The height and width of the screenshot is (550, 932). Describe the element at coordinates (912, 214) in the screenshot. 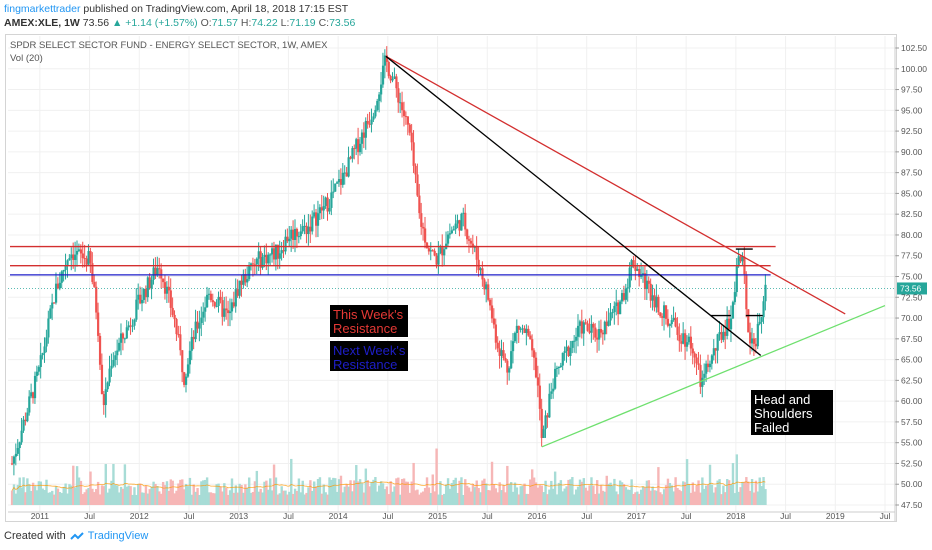

I see `y-tick-label: 82.50` at that location.